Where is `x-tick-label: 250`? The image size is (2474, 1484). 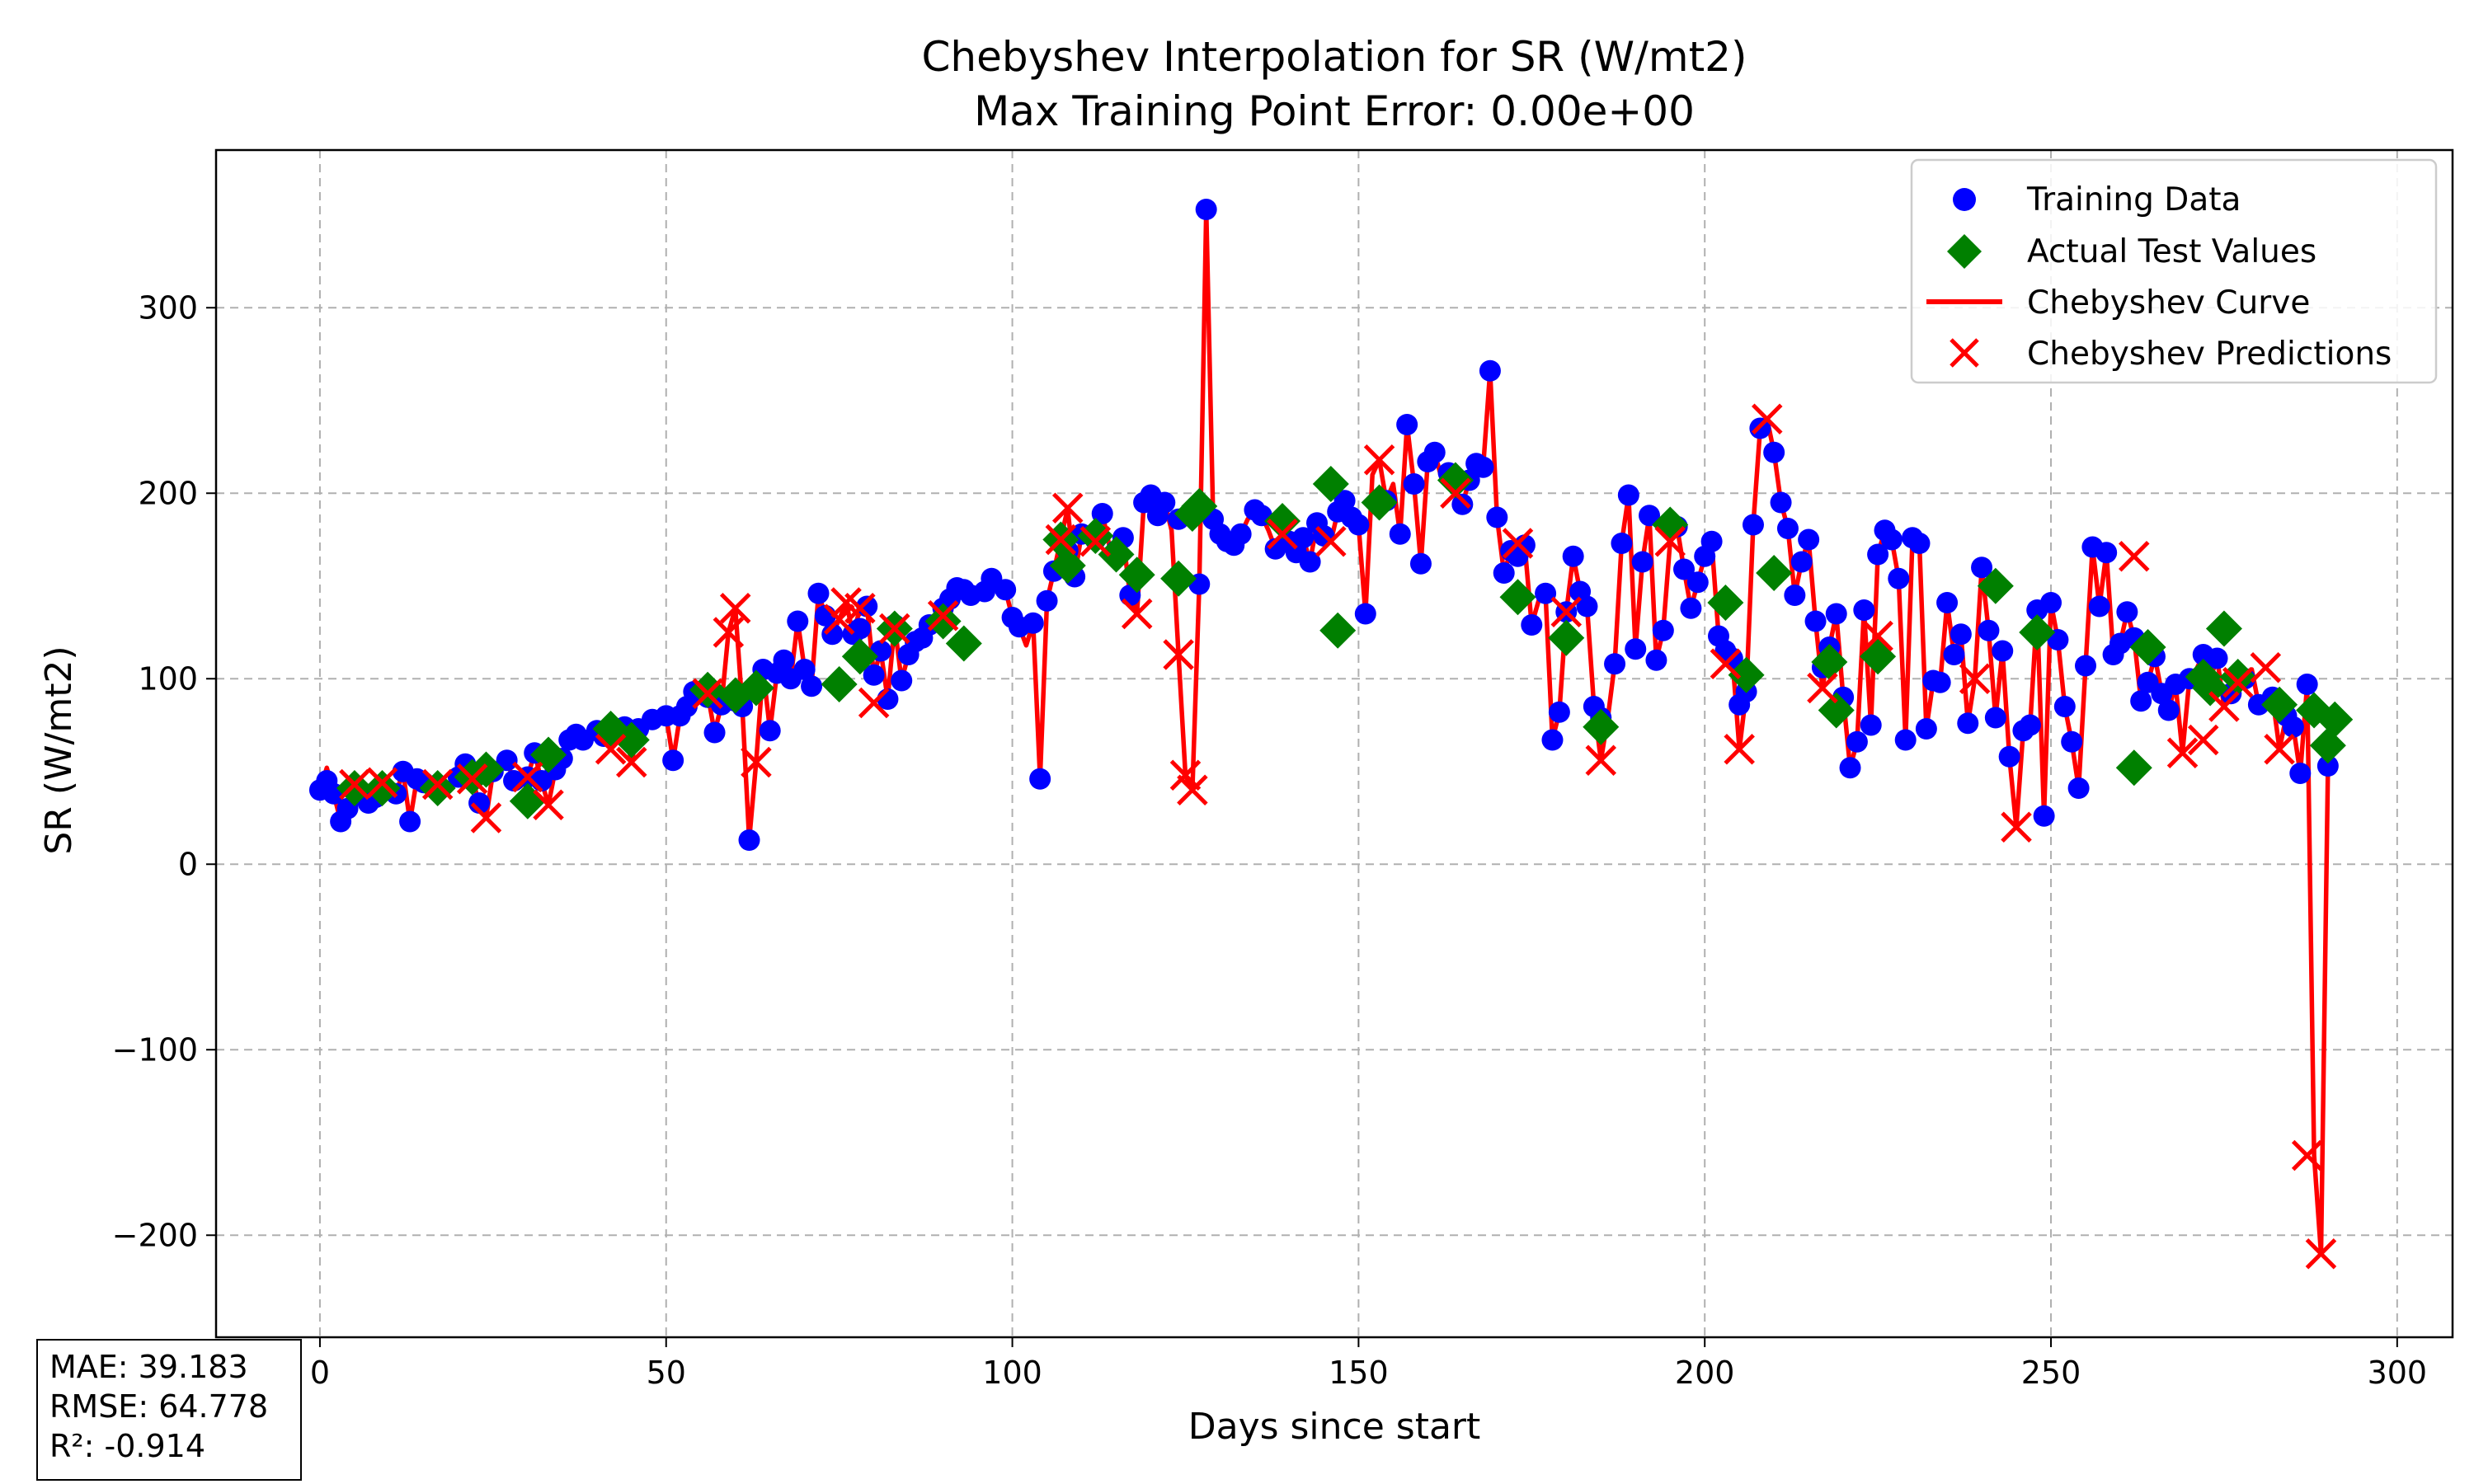
x-tick-label: 250 is located at coordinates (2051, 1373).